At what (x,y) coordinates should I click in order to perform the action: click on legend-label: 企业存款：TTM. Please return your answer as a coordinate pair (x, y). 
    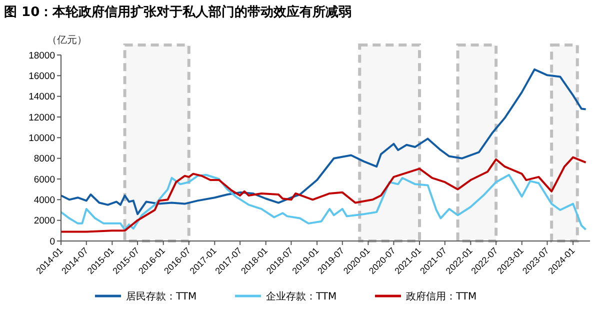
    Looking at the image, I should click on (301, 296).